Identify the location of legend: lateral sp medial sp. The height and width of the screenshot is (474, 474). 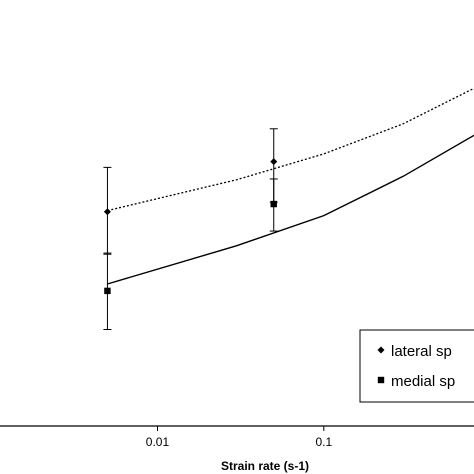
(416, 366).